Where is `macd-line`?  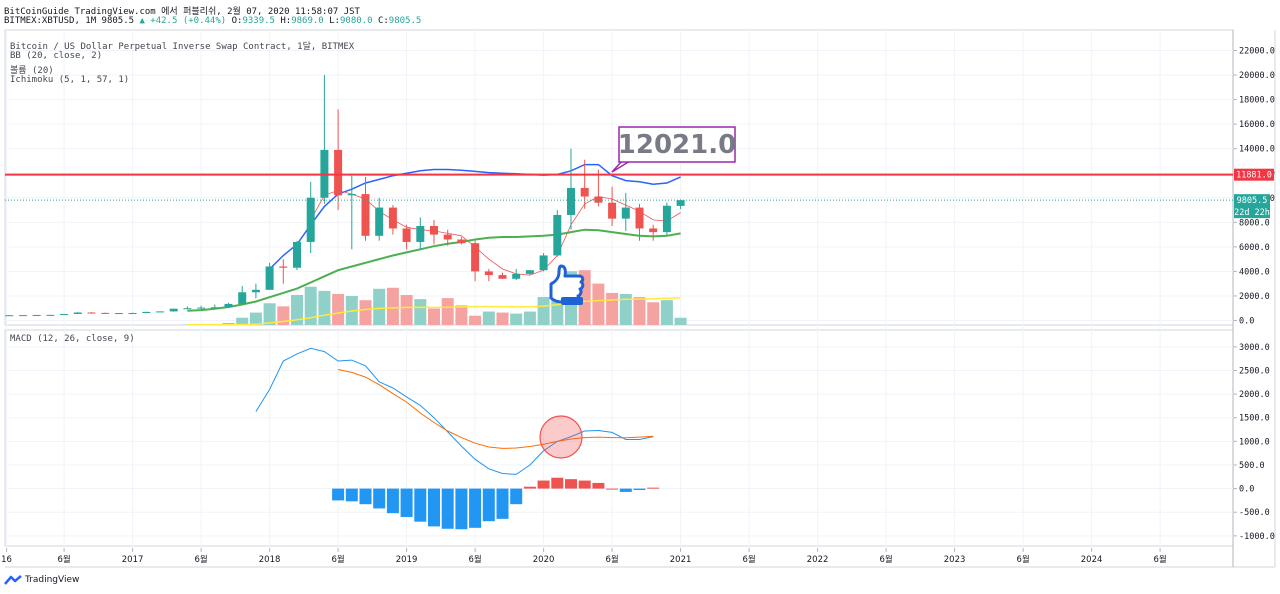 macd-line is located at coordinates (454, 411).